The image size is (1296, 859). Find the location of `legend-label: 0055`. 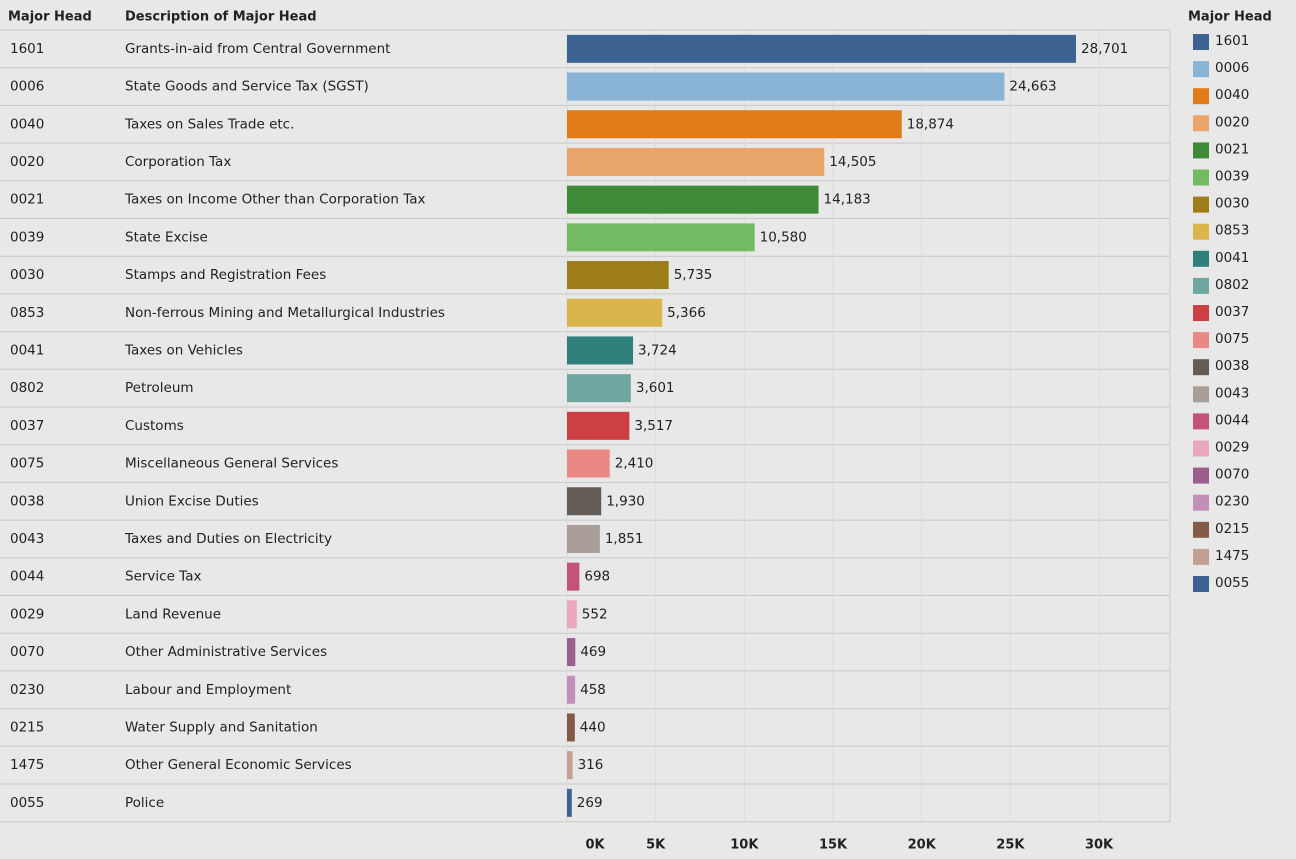

legend-label: 0055 is located at coordinates (1232, 583).